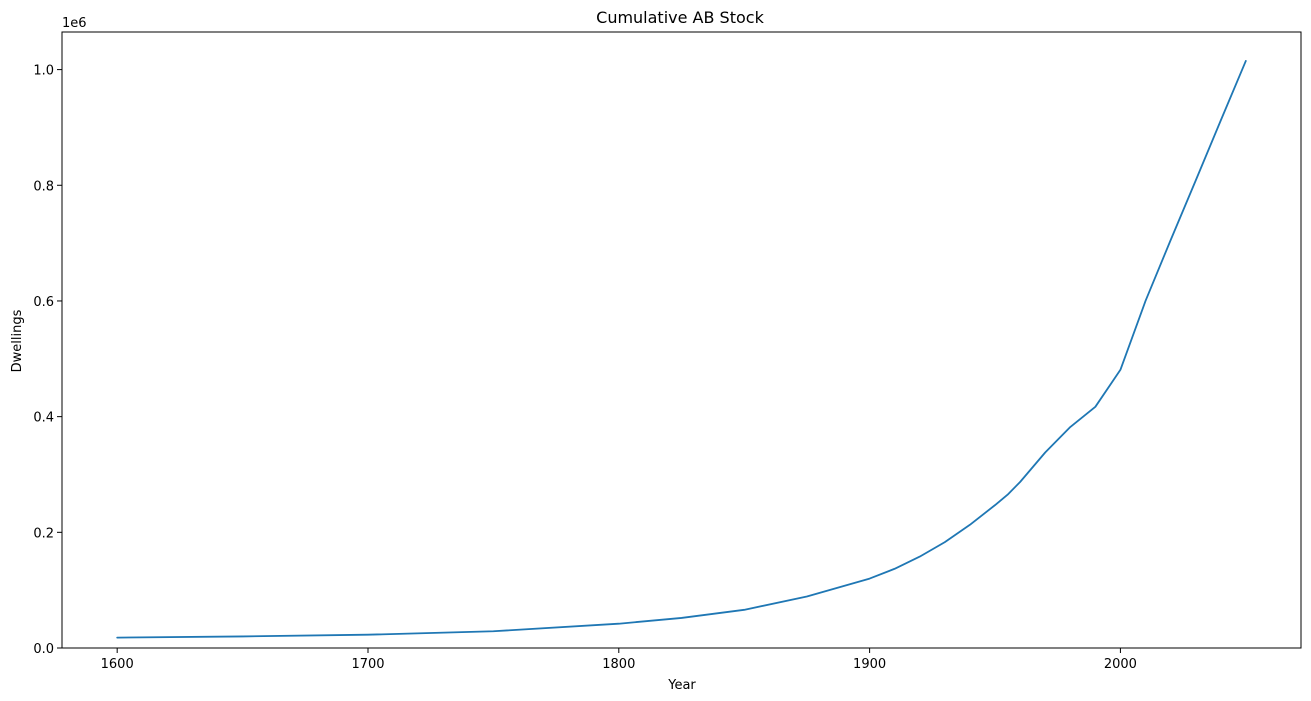  I want to click on chart-title: Cumulative AB Stock, so click(680, 17).